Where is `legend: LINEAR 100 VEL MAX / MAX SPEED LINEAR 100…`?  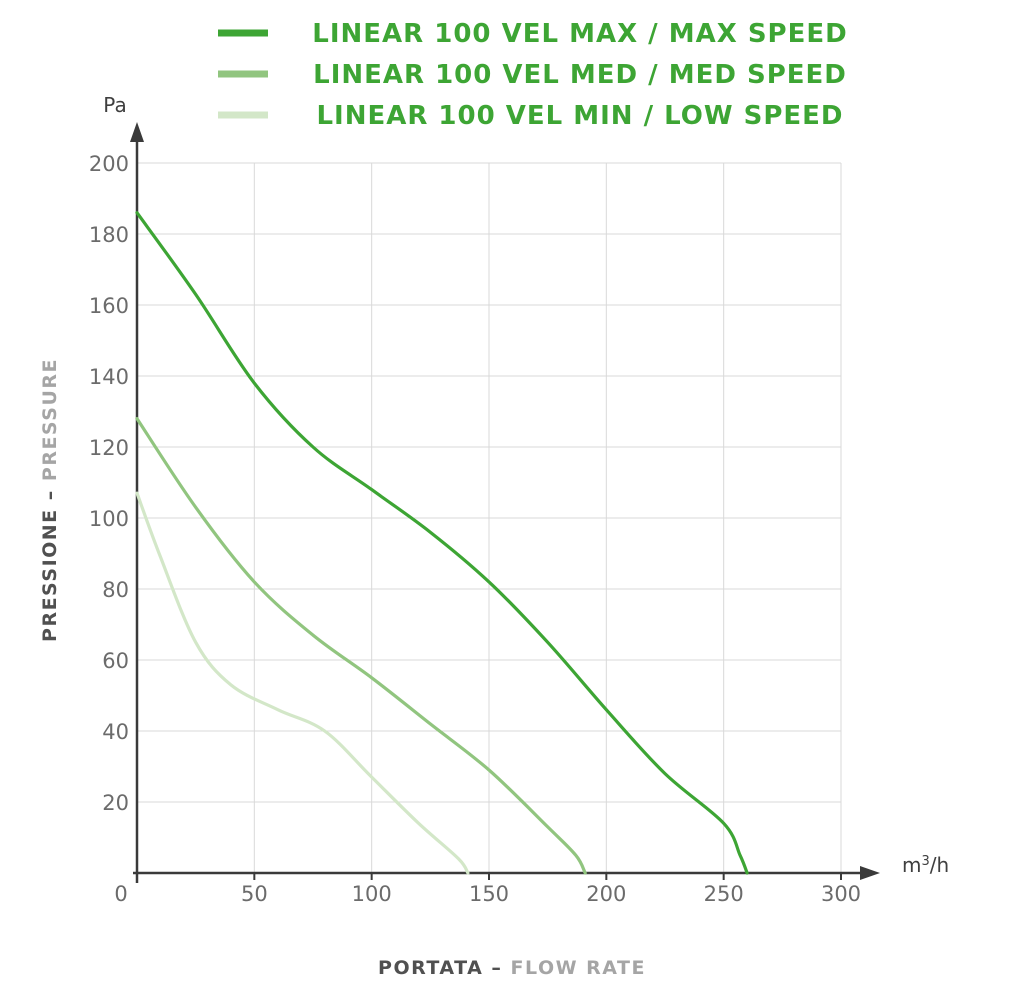 legend: LINEAR 100 VEL MAX / MAX SPEED LINEAR 100… is located at coordinates (532, 75).